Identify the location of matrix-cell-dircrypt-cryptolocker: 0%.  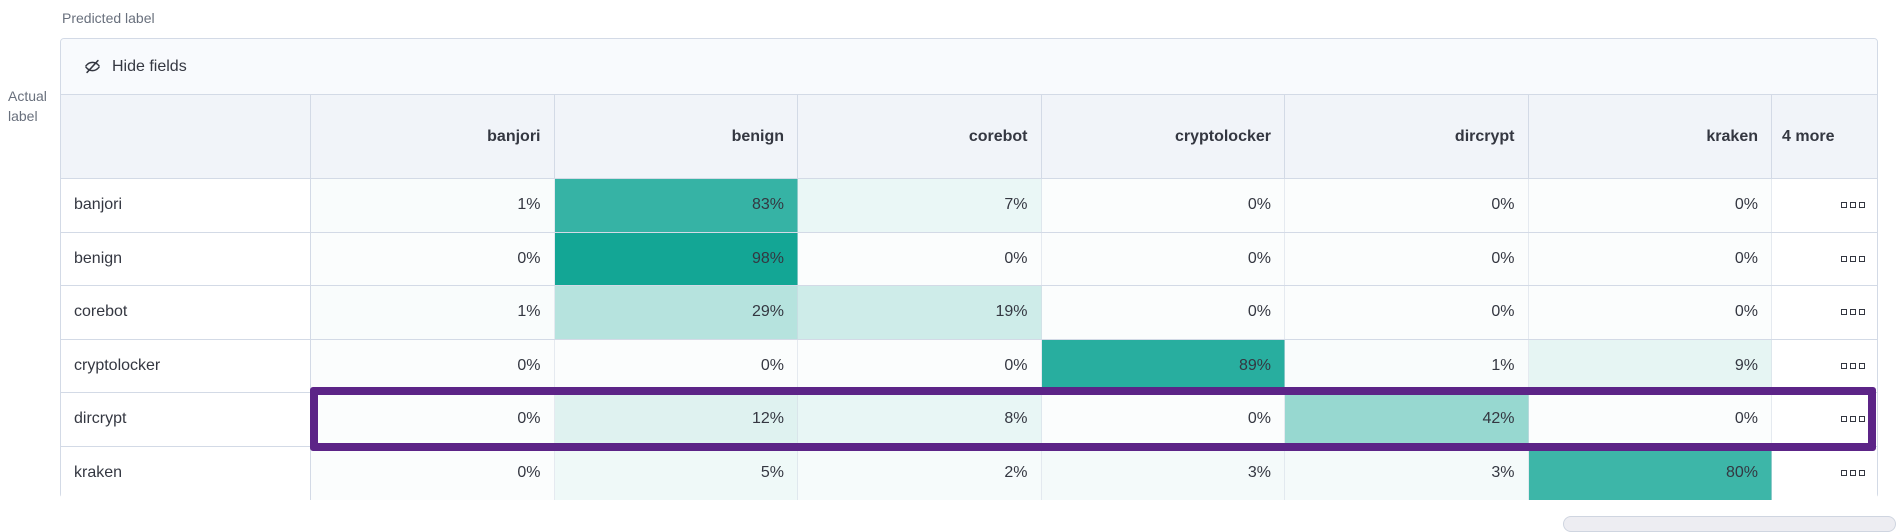
(1163, 419).